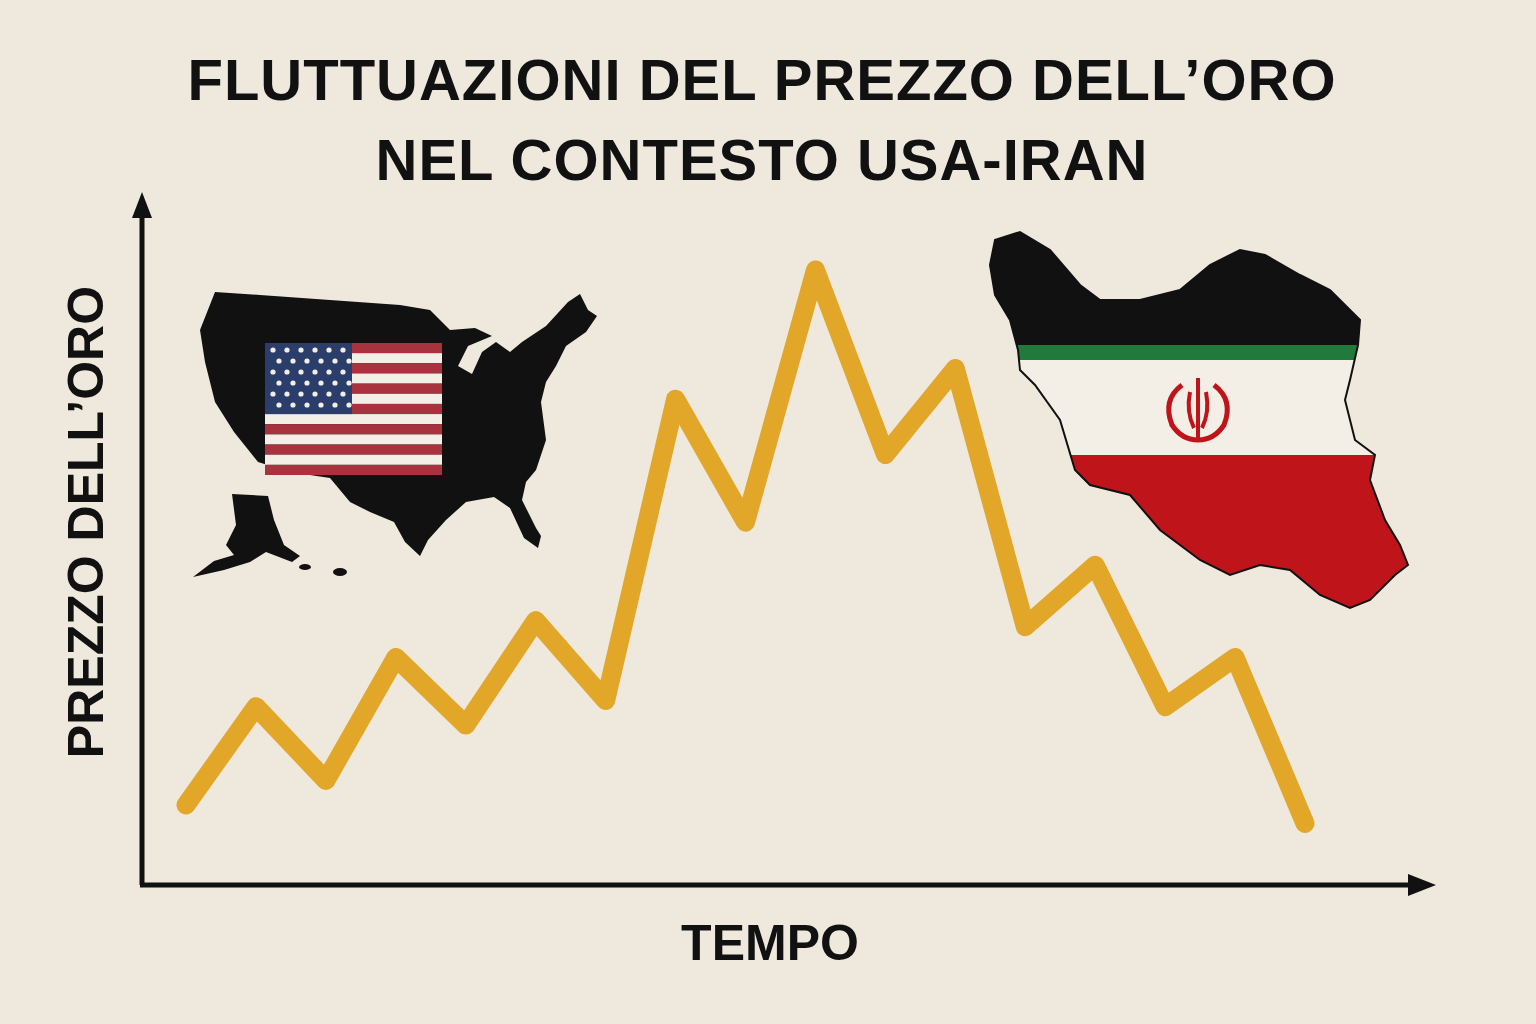 The width and height of the screenshot is (1536, 1024). Describe the element at coordinates (762, 119) in the screenshot. I see `chart-title: FLUTTUAZIONI DEL PREZZO DELL’ORO NEL CONTESTO USA-IRAN` at that location.